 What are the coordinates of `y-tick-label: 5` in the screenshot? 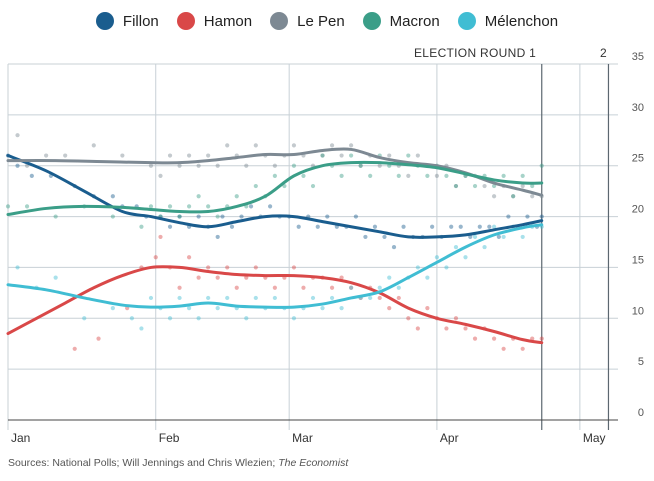 It's located at (641, 362).